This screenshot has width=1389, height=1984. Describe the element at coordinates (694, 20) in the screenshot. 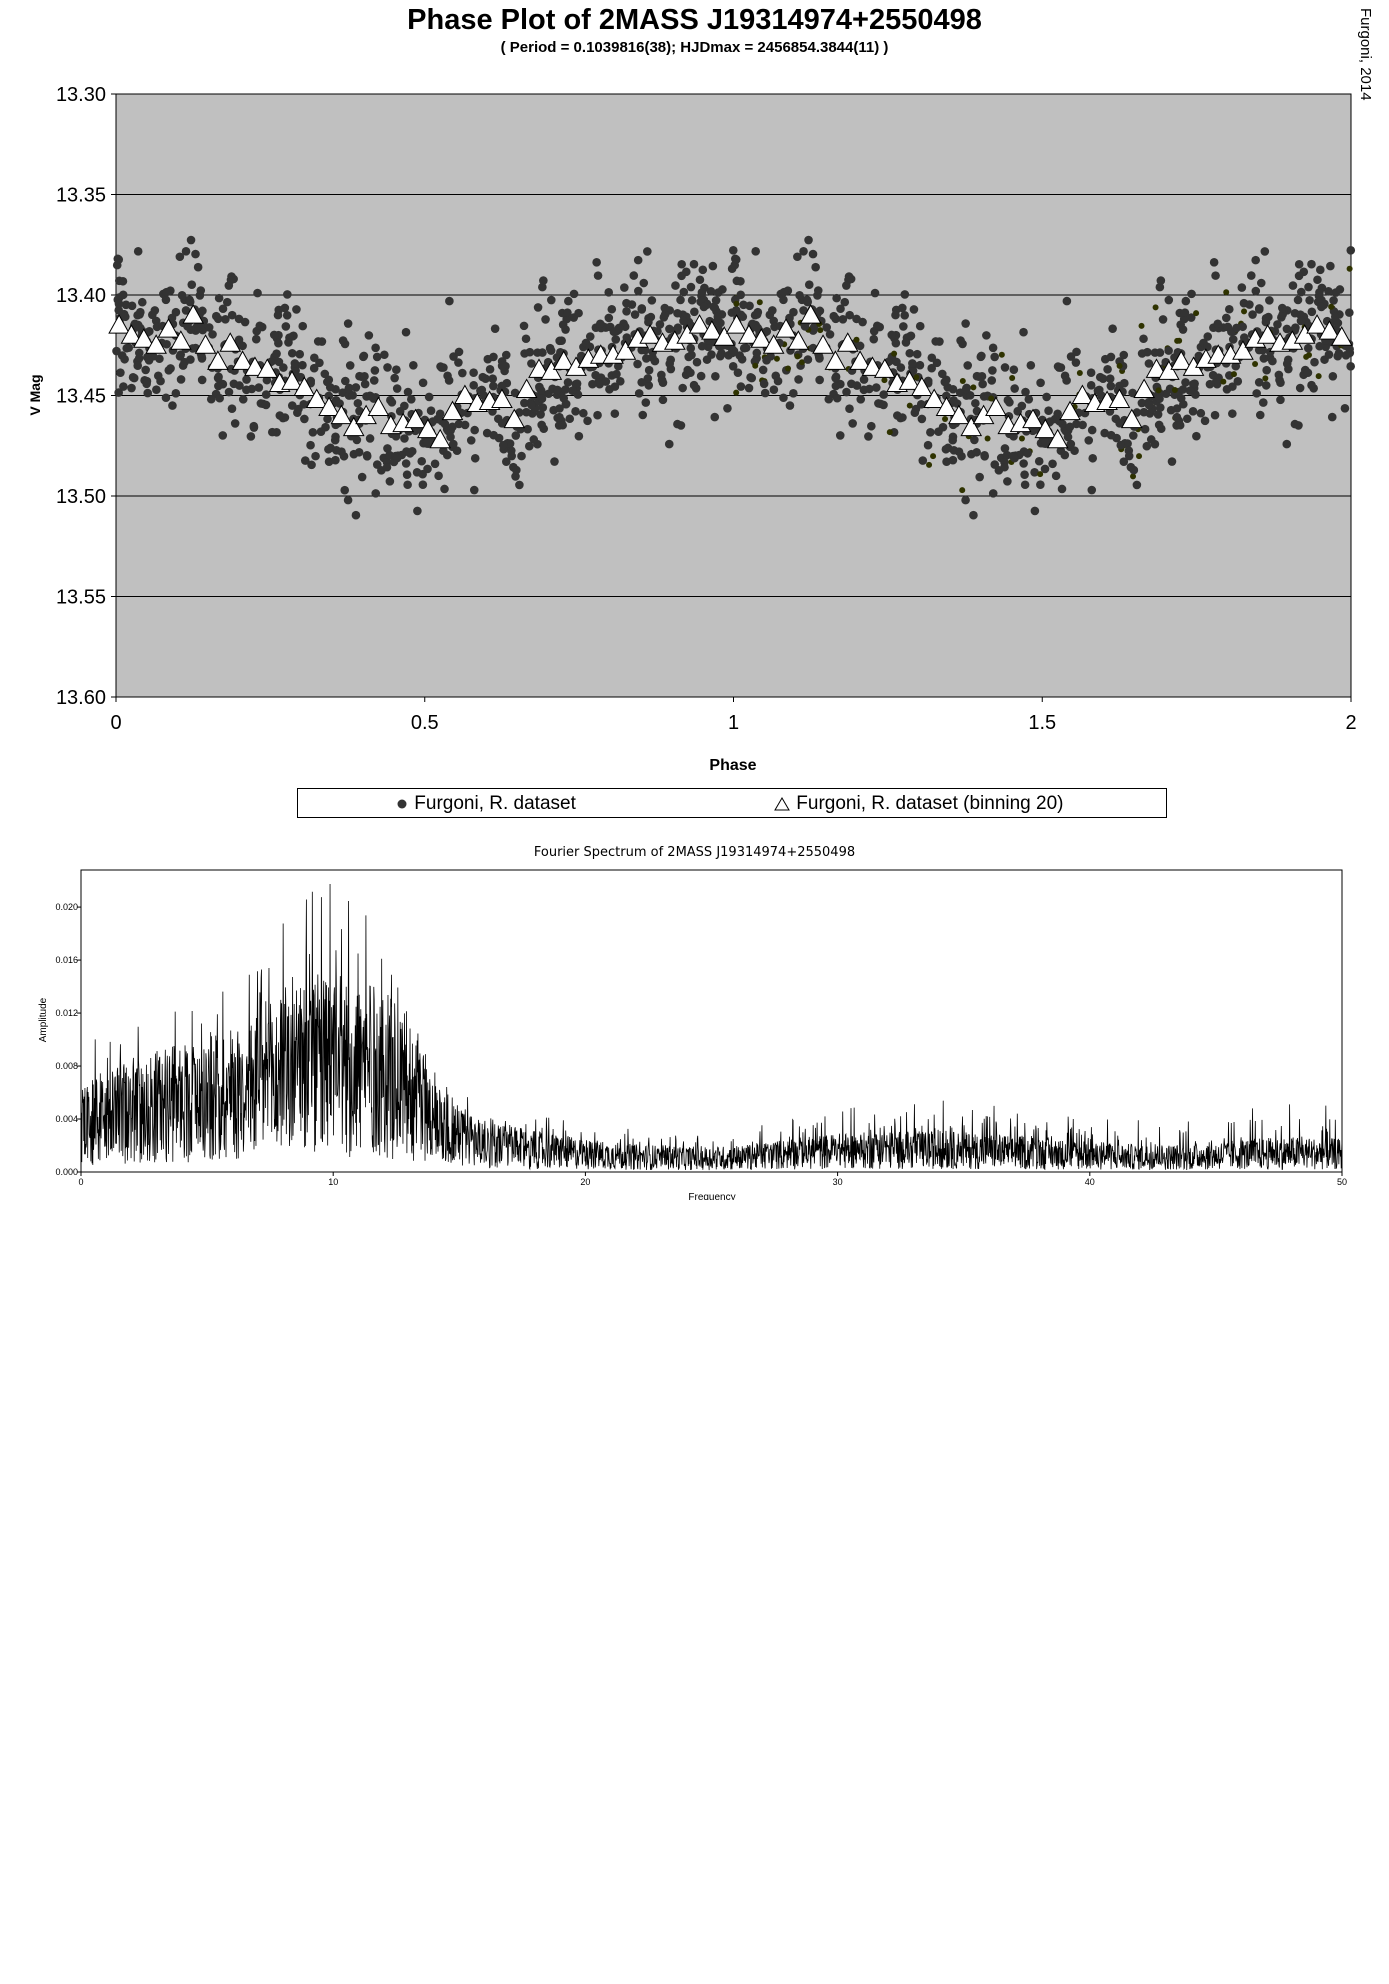

I see `phase-plot-title: Phase Plot of 2MASS J19314974+2550498` at that location.